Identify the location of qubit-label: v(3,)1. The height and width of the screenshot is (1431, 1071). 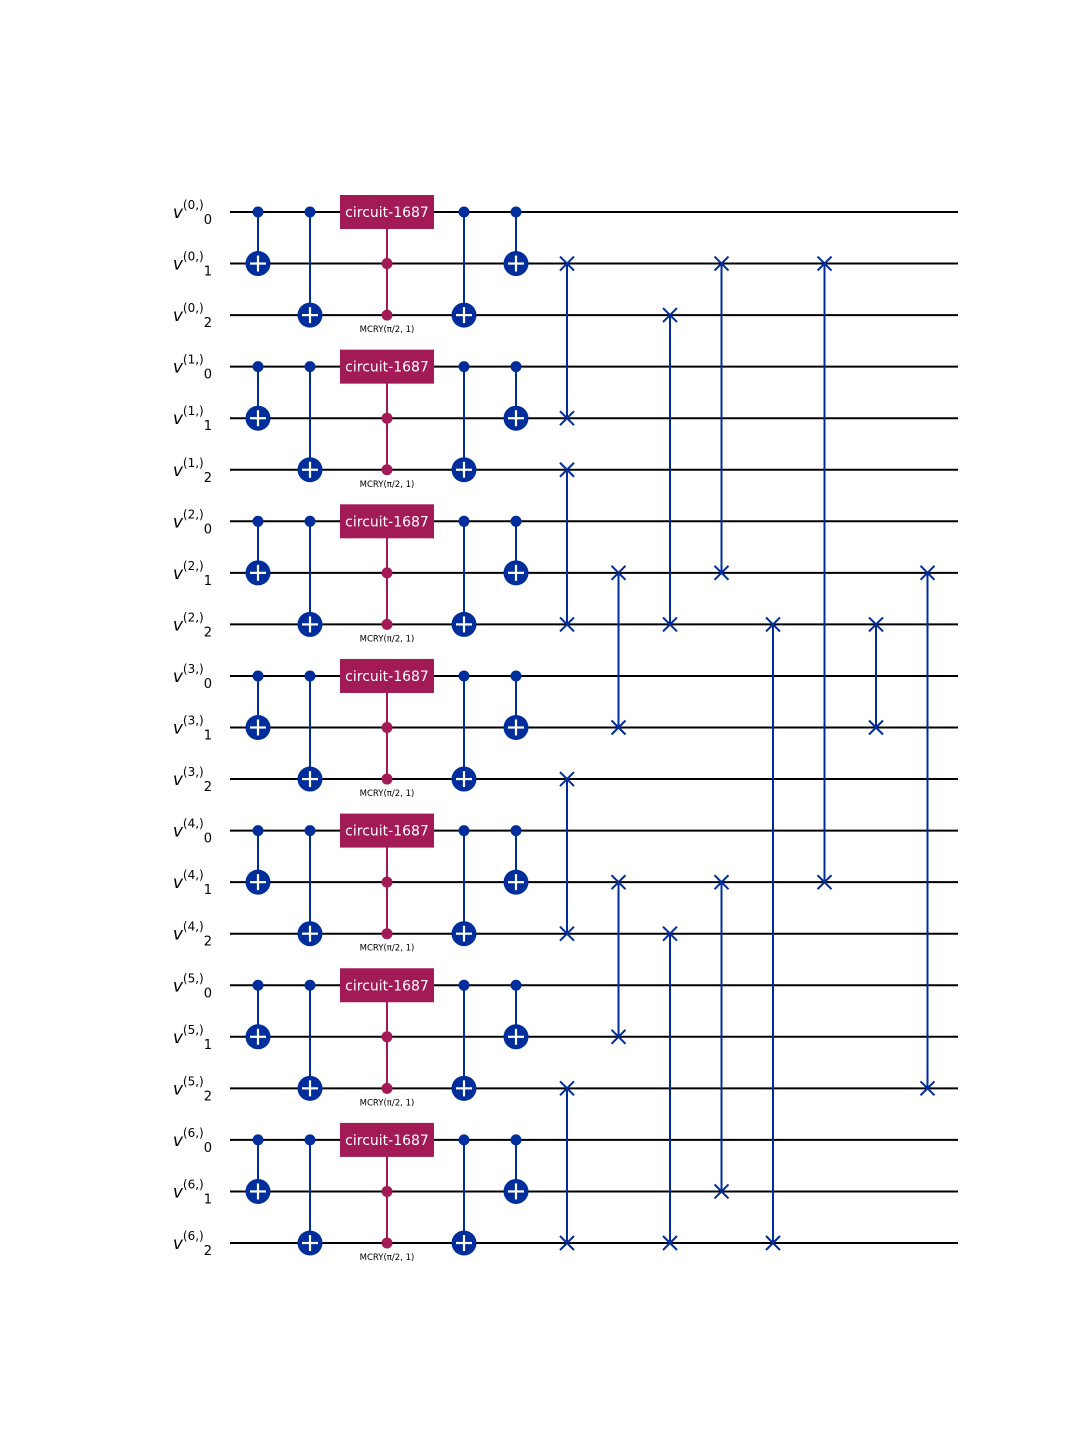
(192, 729).